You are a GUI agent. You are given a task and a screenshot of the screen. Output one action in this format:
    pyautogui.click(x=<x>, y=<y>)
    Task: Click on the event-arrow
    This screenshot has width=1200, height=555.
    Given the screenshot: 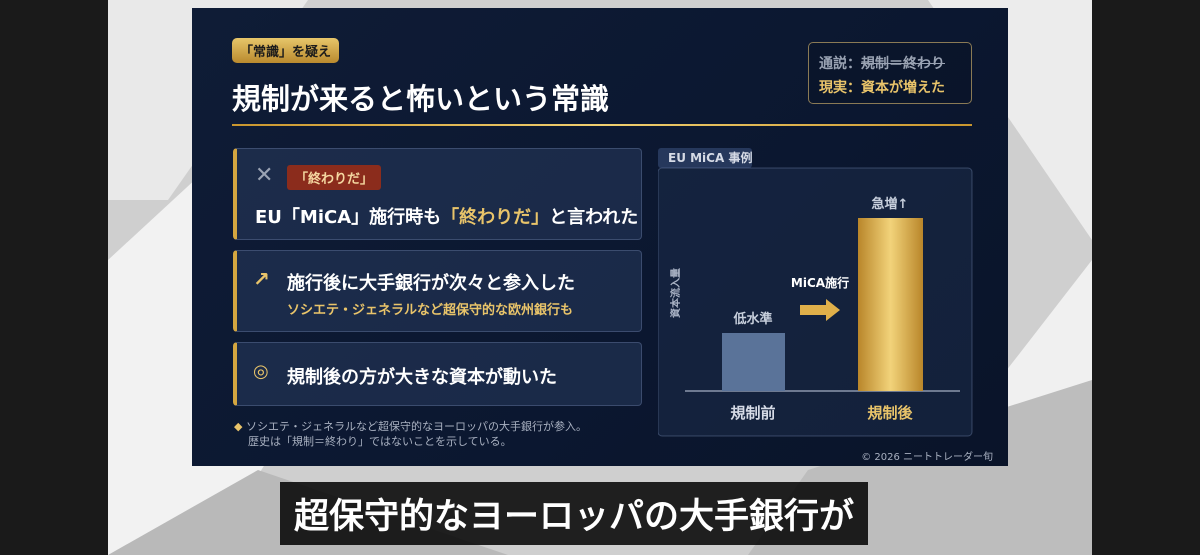 What is the action you would take?
    pyautogui.click(x=820, y=310)
    